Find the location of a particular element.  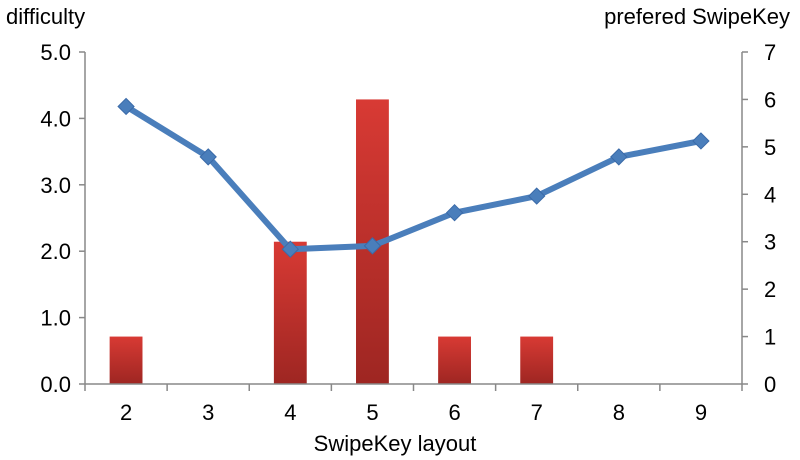

x-tick-label: 7 is located at coordinates (537, 412).